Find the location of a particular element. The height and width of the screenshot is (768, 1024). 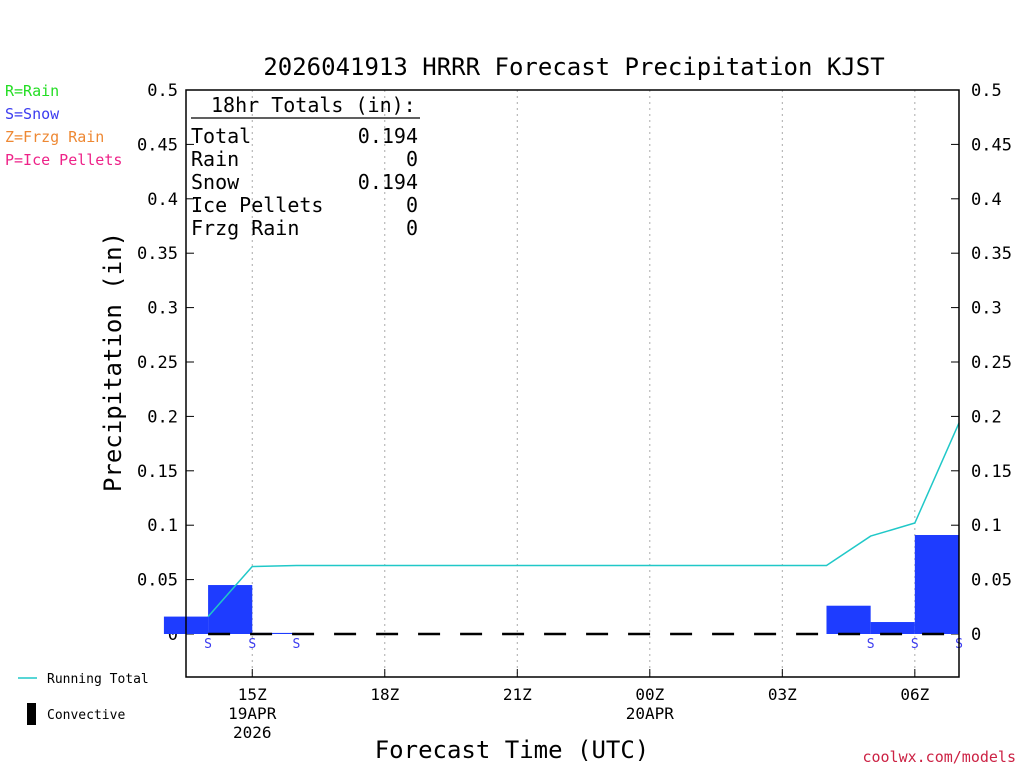

legend-bar-swatch is located at coordinates (31, 714).